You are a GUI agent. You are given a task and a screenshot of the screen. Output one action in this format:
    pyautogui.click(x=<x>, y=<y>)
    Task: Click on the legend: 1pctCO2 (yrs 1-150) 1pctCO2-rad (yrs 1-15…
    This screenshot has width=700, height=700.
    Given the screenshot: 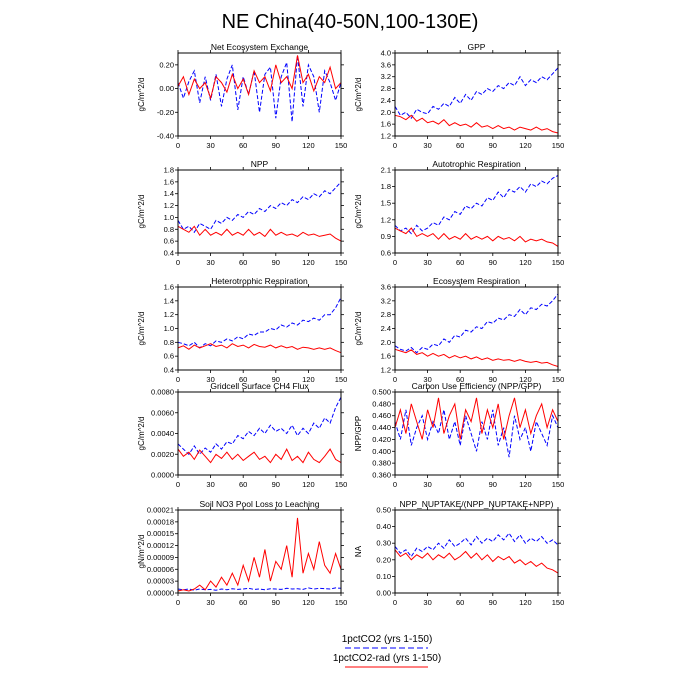 What is the action you would take?
    pyautogui.click(x=387, y=651)
    